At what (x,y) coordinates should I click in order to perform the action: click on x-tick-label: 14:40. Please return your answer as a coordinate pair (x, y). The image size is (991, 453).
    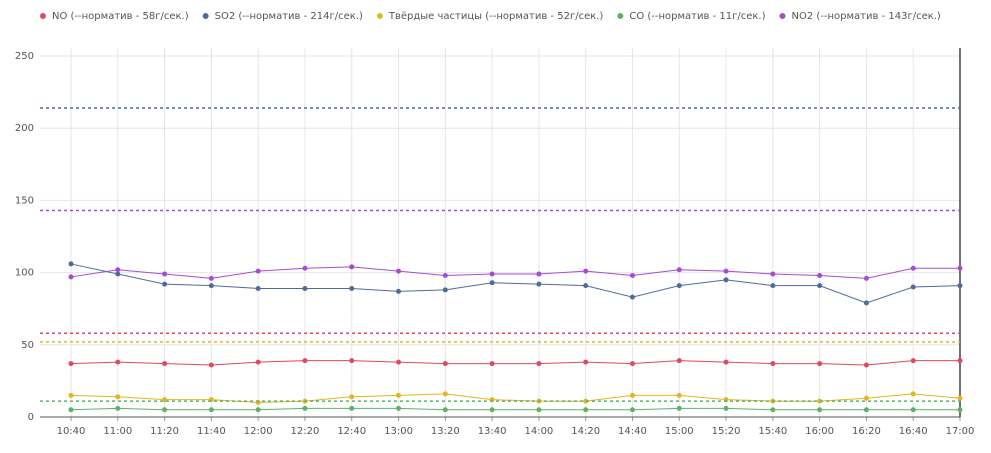
    Looking at the image, I should click on (632, 431).